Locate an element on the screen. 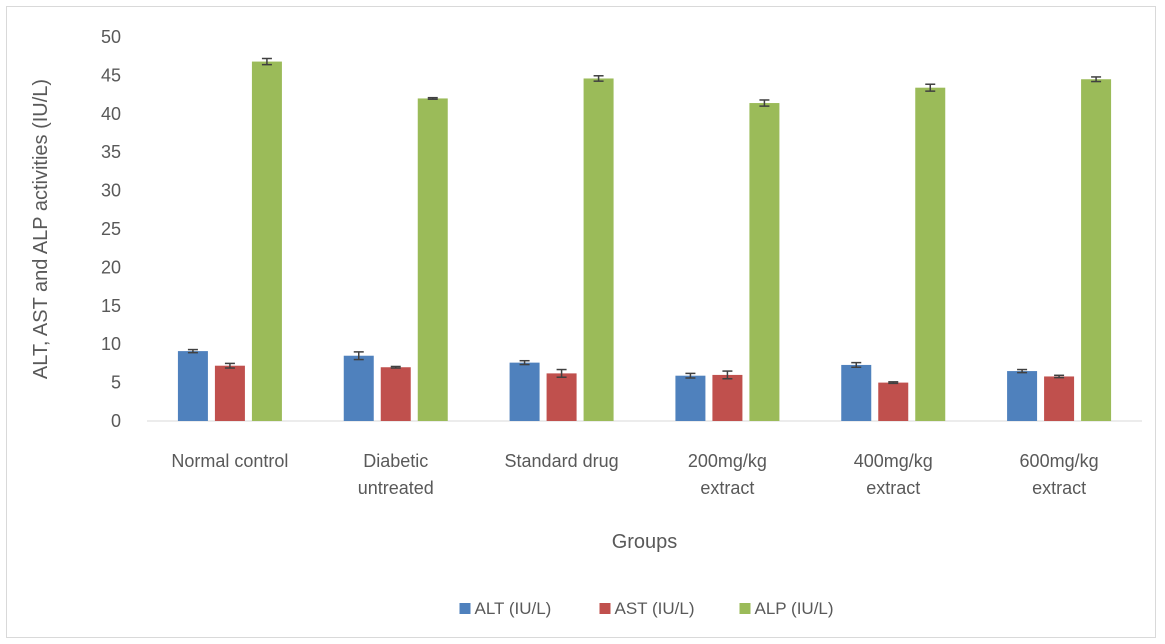 Image resolution: width=1165 pixels, height=644 pixels. y-tick-label: 40 is located at coordinates (111, 114).